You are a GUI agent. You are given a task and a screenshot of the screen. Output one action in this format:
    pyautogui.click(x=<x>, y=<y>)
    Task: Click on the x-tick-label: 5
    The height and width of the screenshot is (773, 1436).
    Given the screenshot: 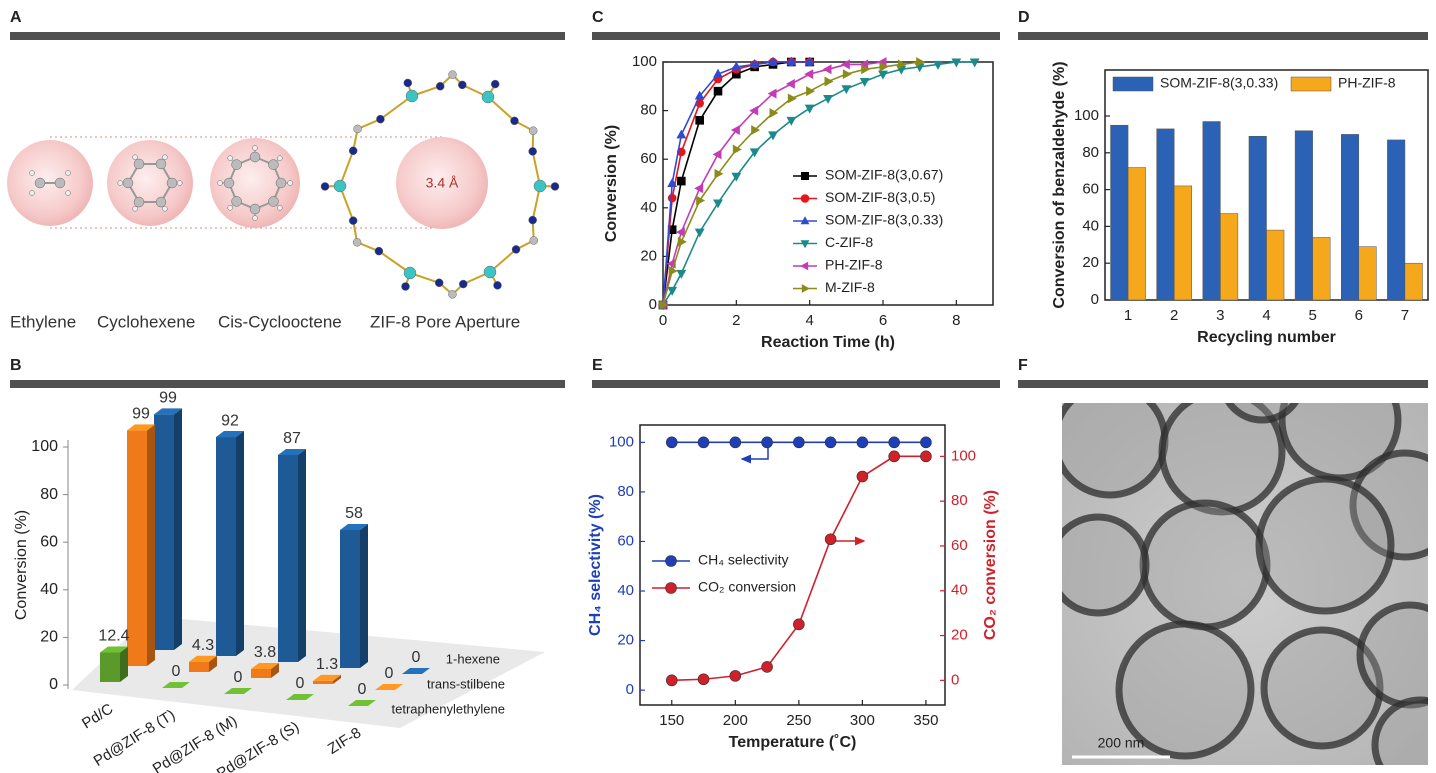 What is the action you would take?
    pyautogui.click(x=1312, y=315)
    